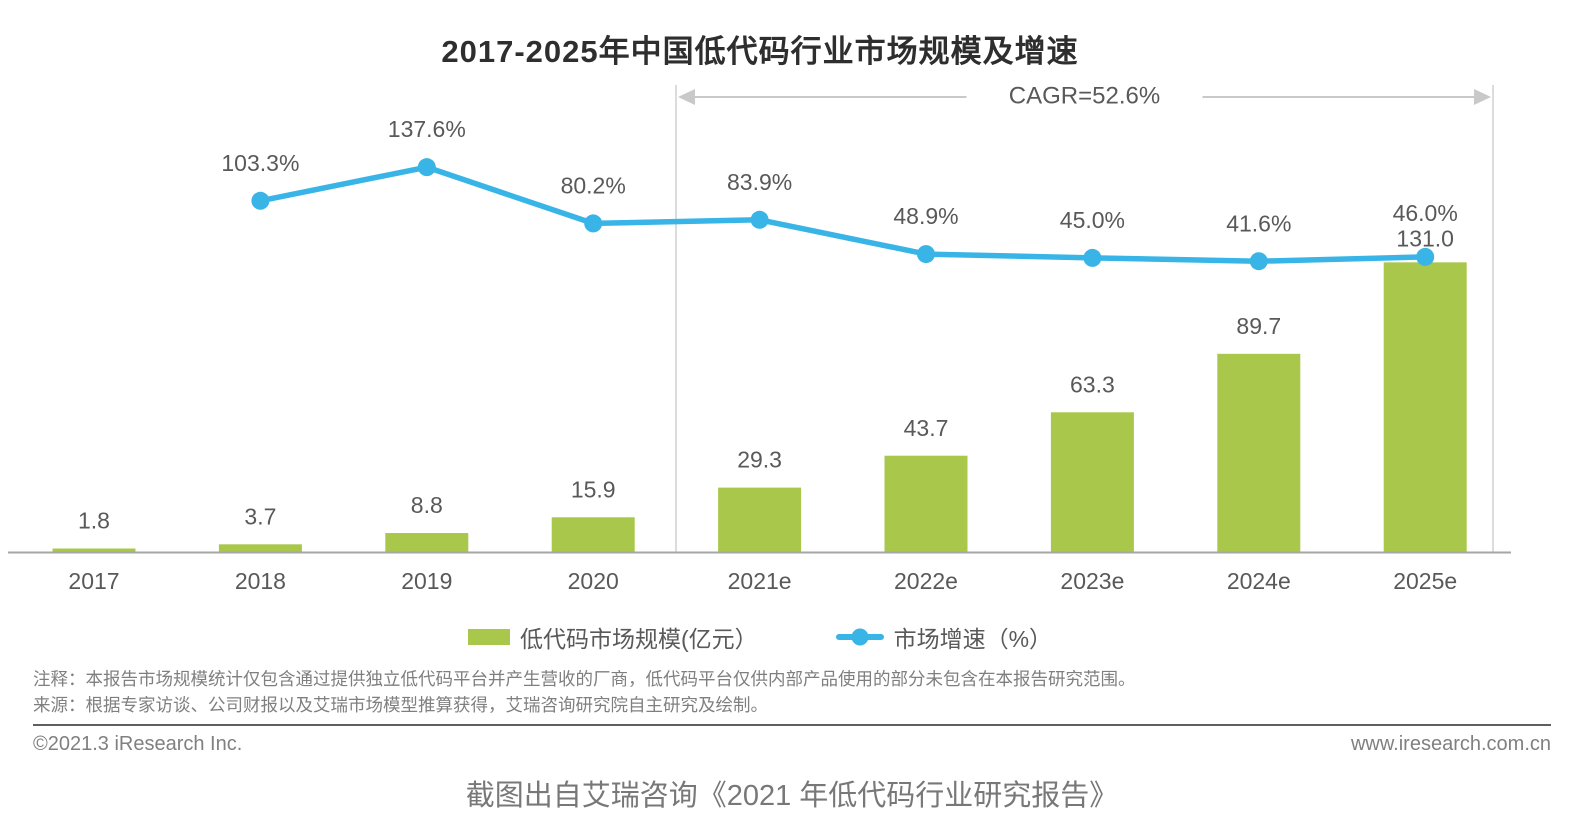  Describe the element at coordinates (593, 223) in the screenshot. I see `line-point-2020` at that location.